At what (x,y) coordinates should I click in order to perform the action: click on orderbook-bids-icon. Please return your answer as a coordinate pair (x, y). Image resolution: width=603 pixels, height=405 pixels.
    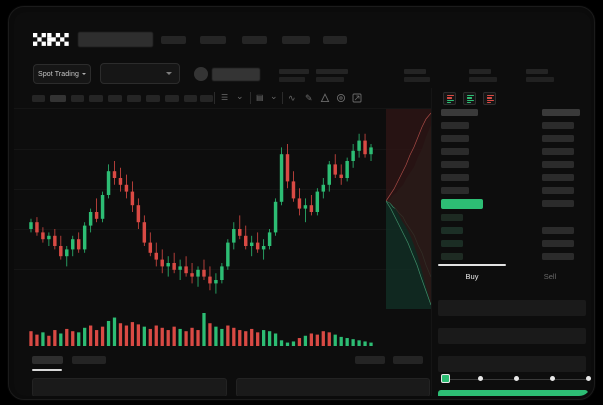
    Looking at the image, I should click on (469, 98).